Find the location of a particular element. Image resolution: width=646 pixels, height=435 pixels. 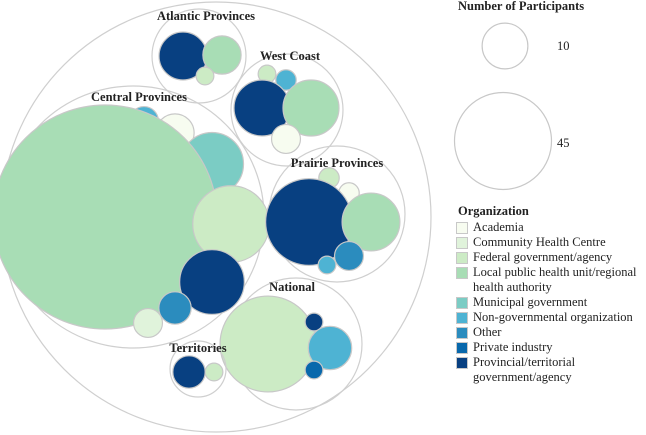

legend-item-non-governmental-organization: Non-governmental organization is located at coordinates (551, 317).